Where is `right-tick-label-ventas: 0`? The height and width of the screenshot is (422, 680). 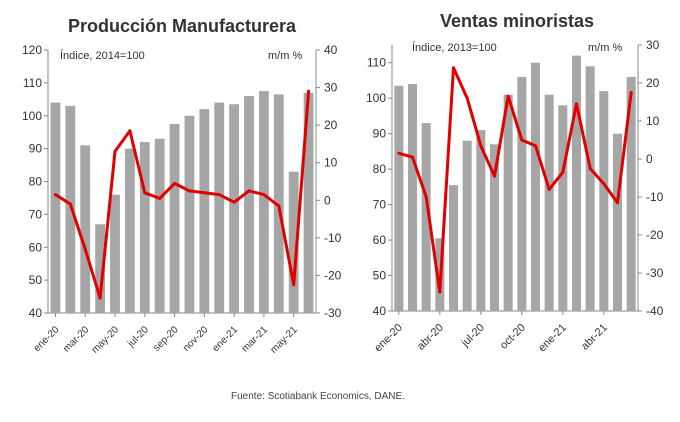 right-tick-label-ventas: 0 is located at coordinates (649, 159).